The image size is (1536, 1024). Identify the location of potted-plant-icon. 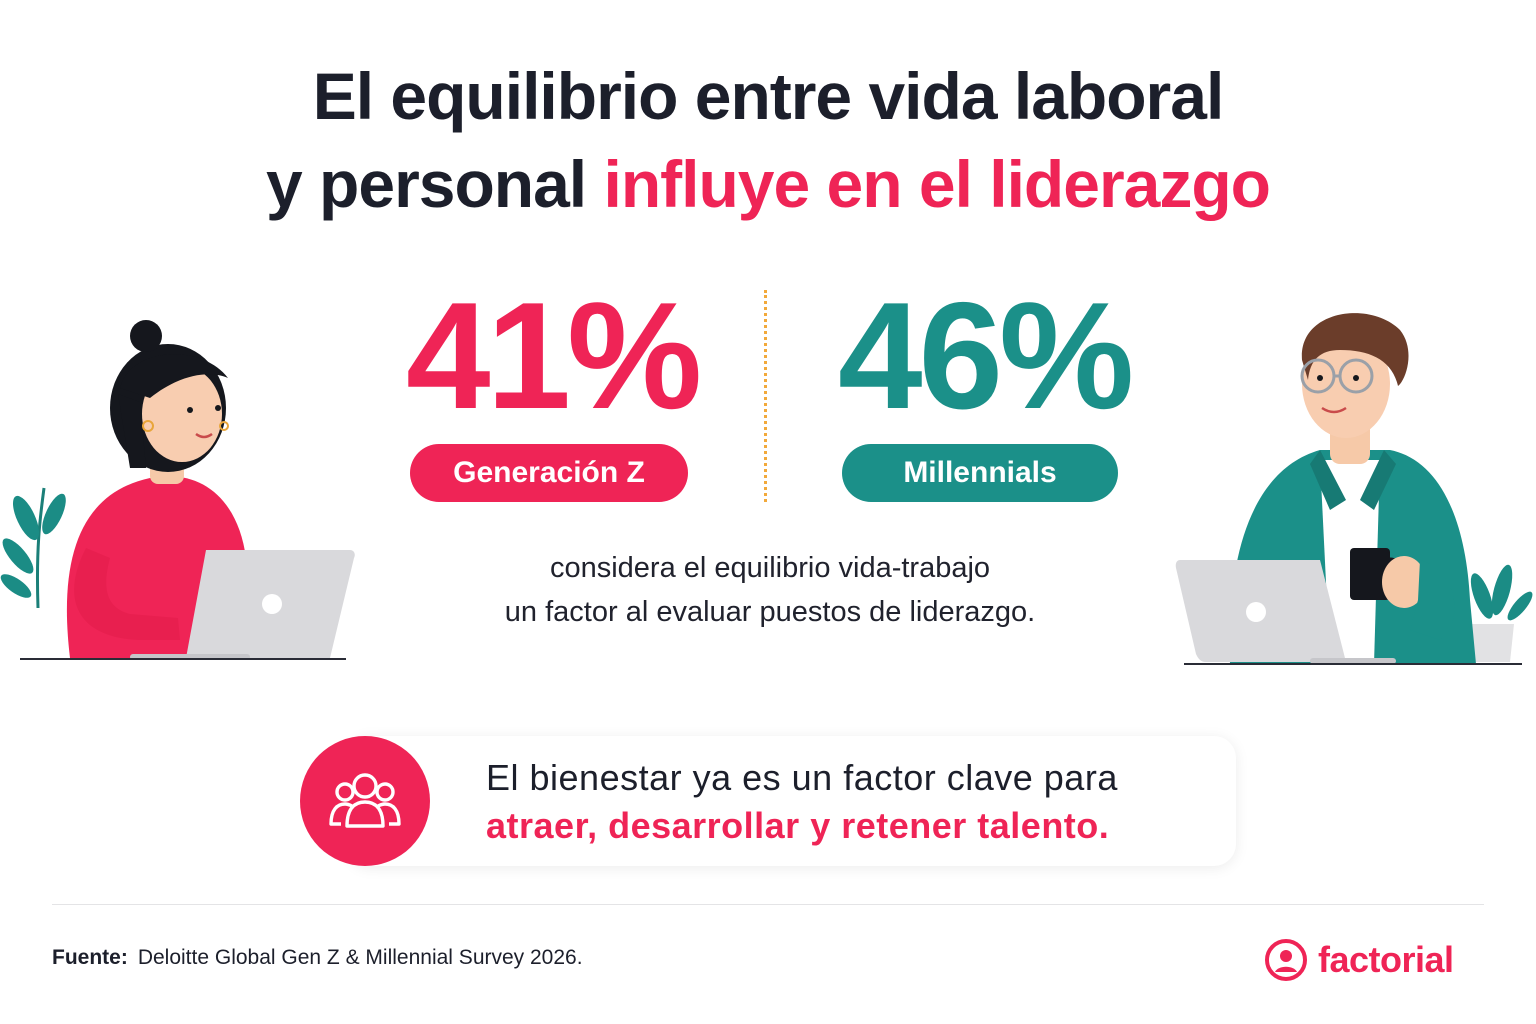
(1501, 613).